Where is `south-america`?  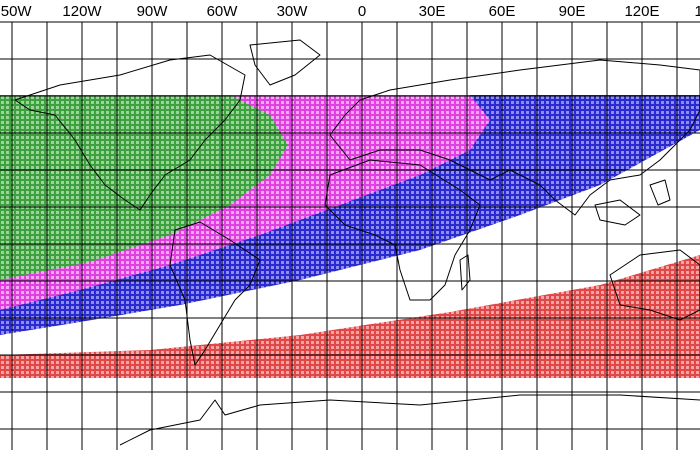 south-america is located at coordinates (215, 293).